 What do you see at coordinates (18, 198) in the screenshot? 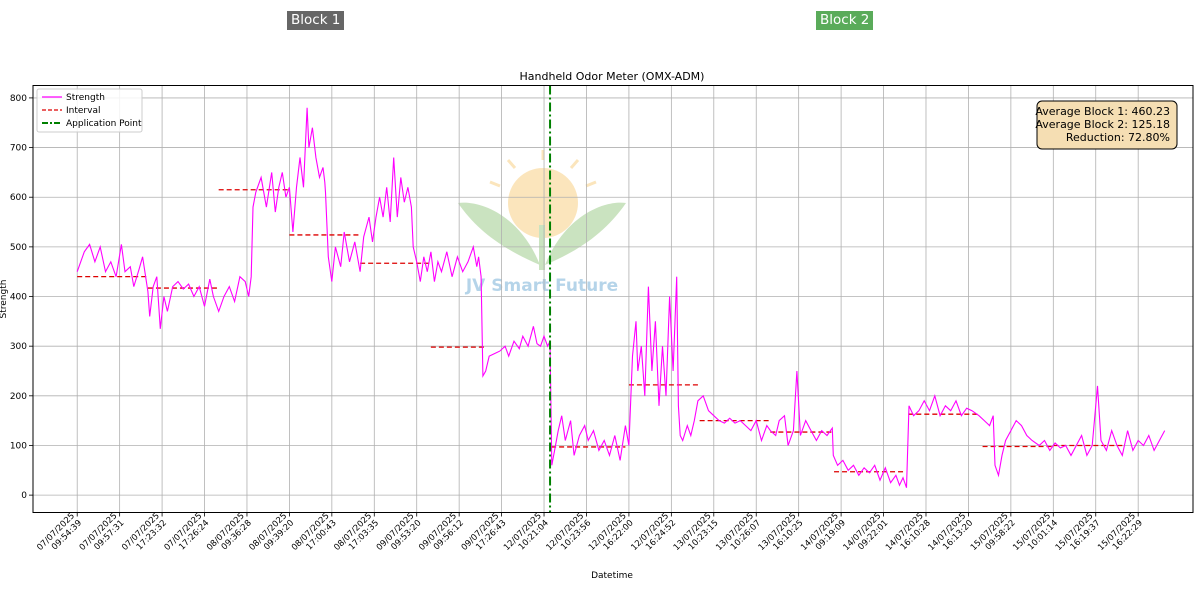
I see `y-tick-label: 600` at bounding box center [18, 198].